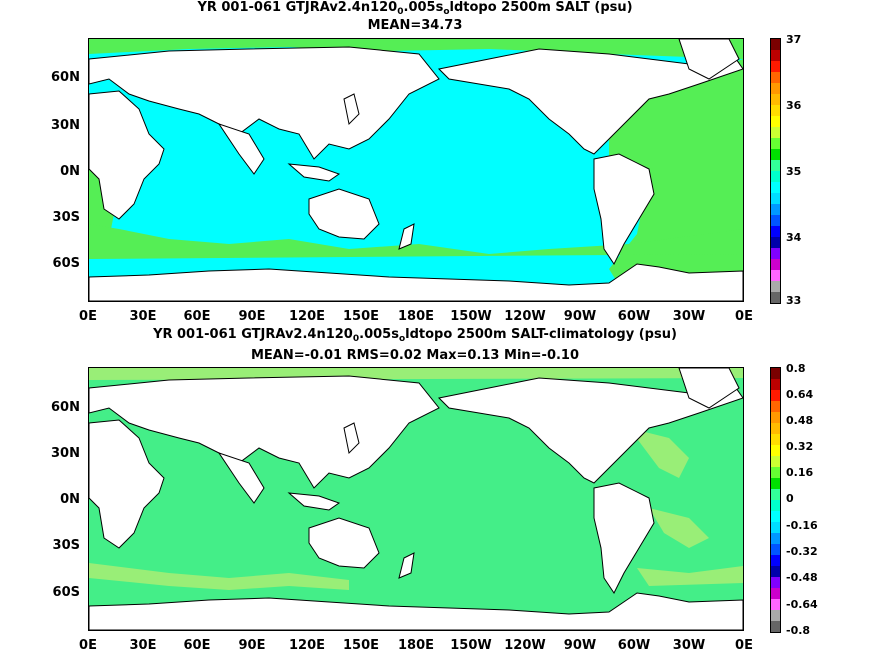  Describe the element at coordinates (143, 645) in the screenshot. I see `panel2-lon-label: 30E` at that location.